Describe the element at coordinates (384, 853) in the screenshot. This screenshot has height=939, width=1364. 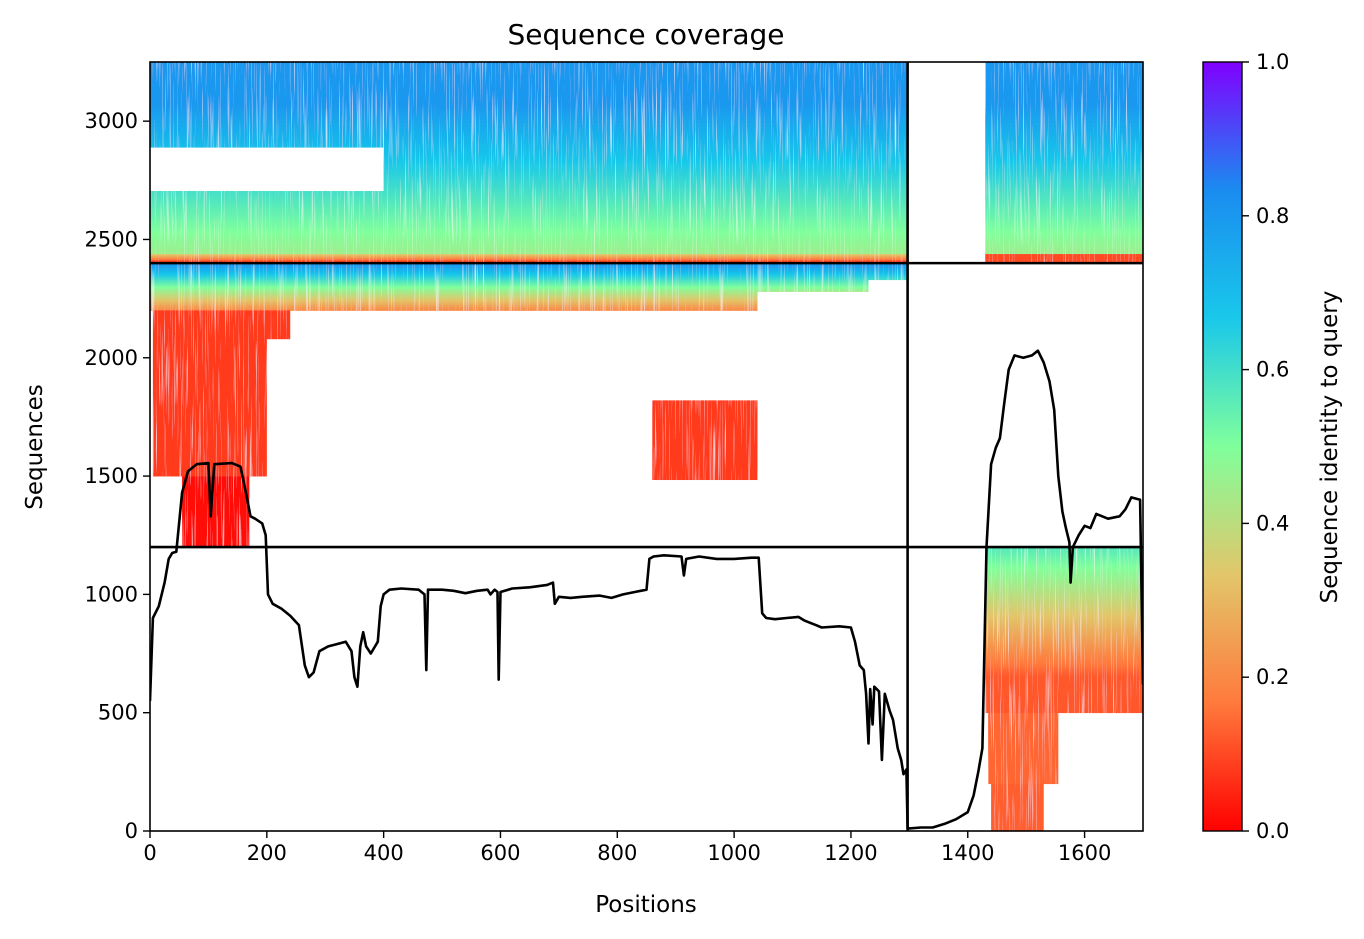
I see `x-tick-label: 400` at that location.